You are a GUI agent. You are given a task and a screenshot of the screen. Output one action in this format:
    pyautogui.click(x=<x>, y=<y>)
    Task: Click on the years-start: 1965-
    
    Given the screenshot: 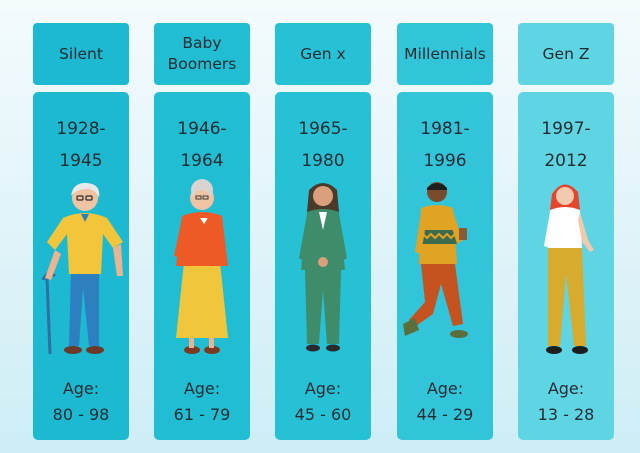 What is the action you would take?
    pyautogui.click(x=323, y=129)
    